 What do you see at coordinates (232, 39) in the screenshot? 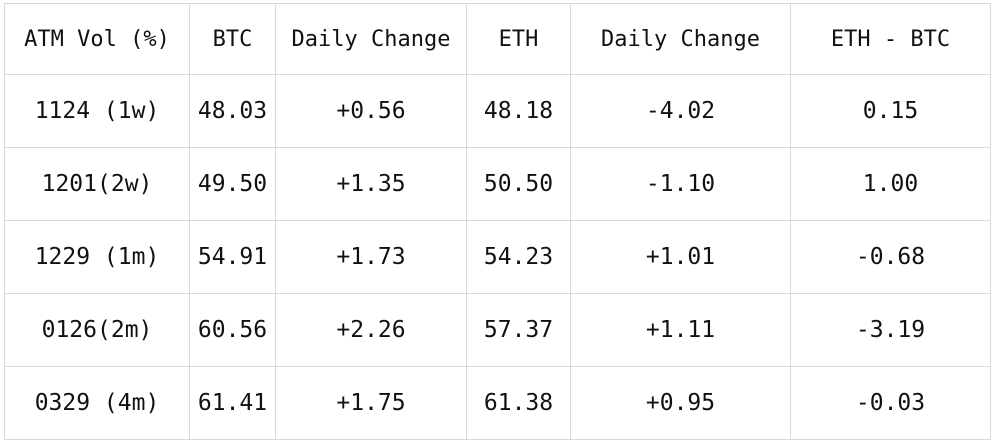
I see `header-btc: BTC` at bounding box center [232, 39].